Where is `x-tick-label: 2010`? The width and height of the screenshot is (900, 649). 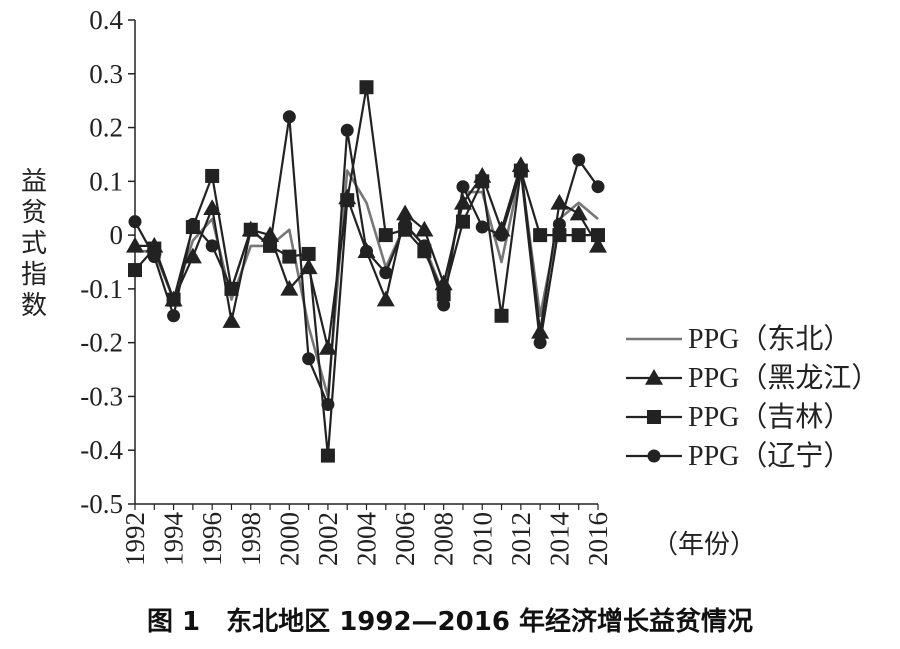 x-tick-label: 2010 is located at coordinates (482, 539).